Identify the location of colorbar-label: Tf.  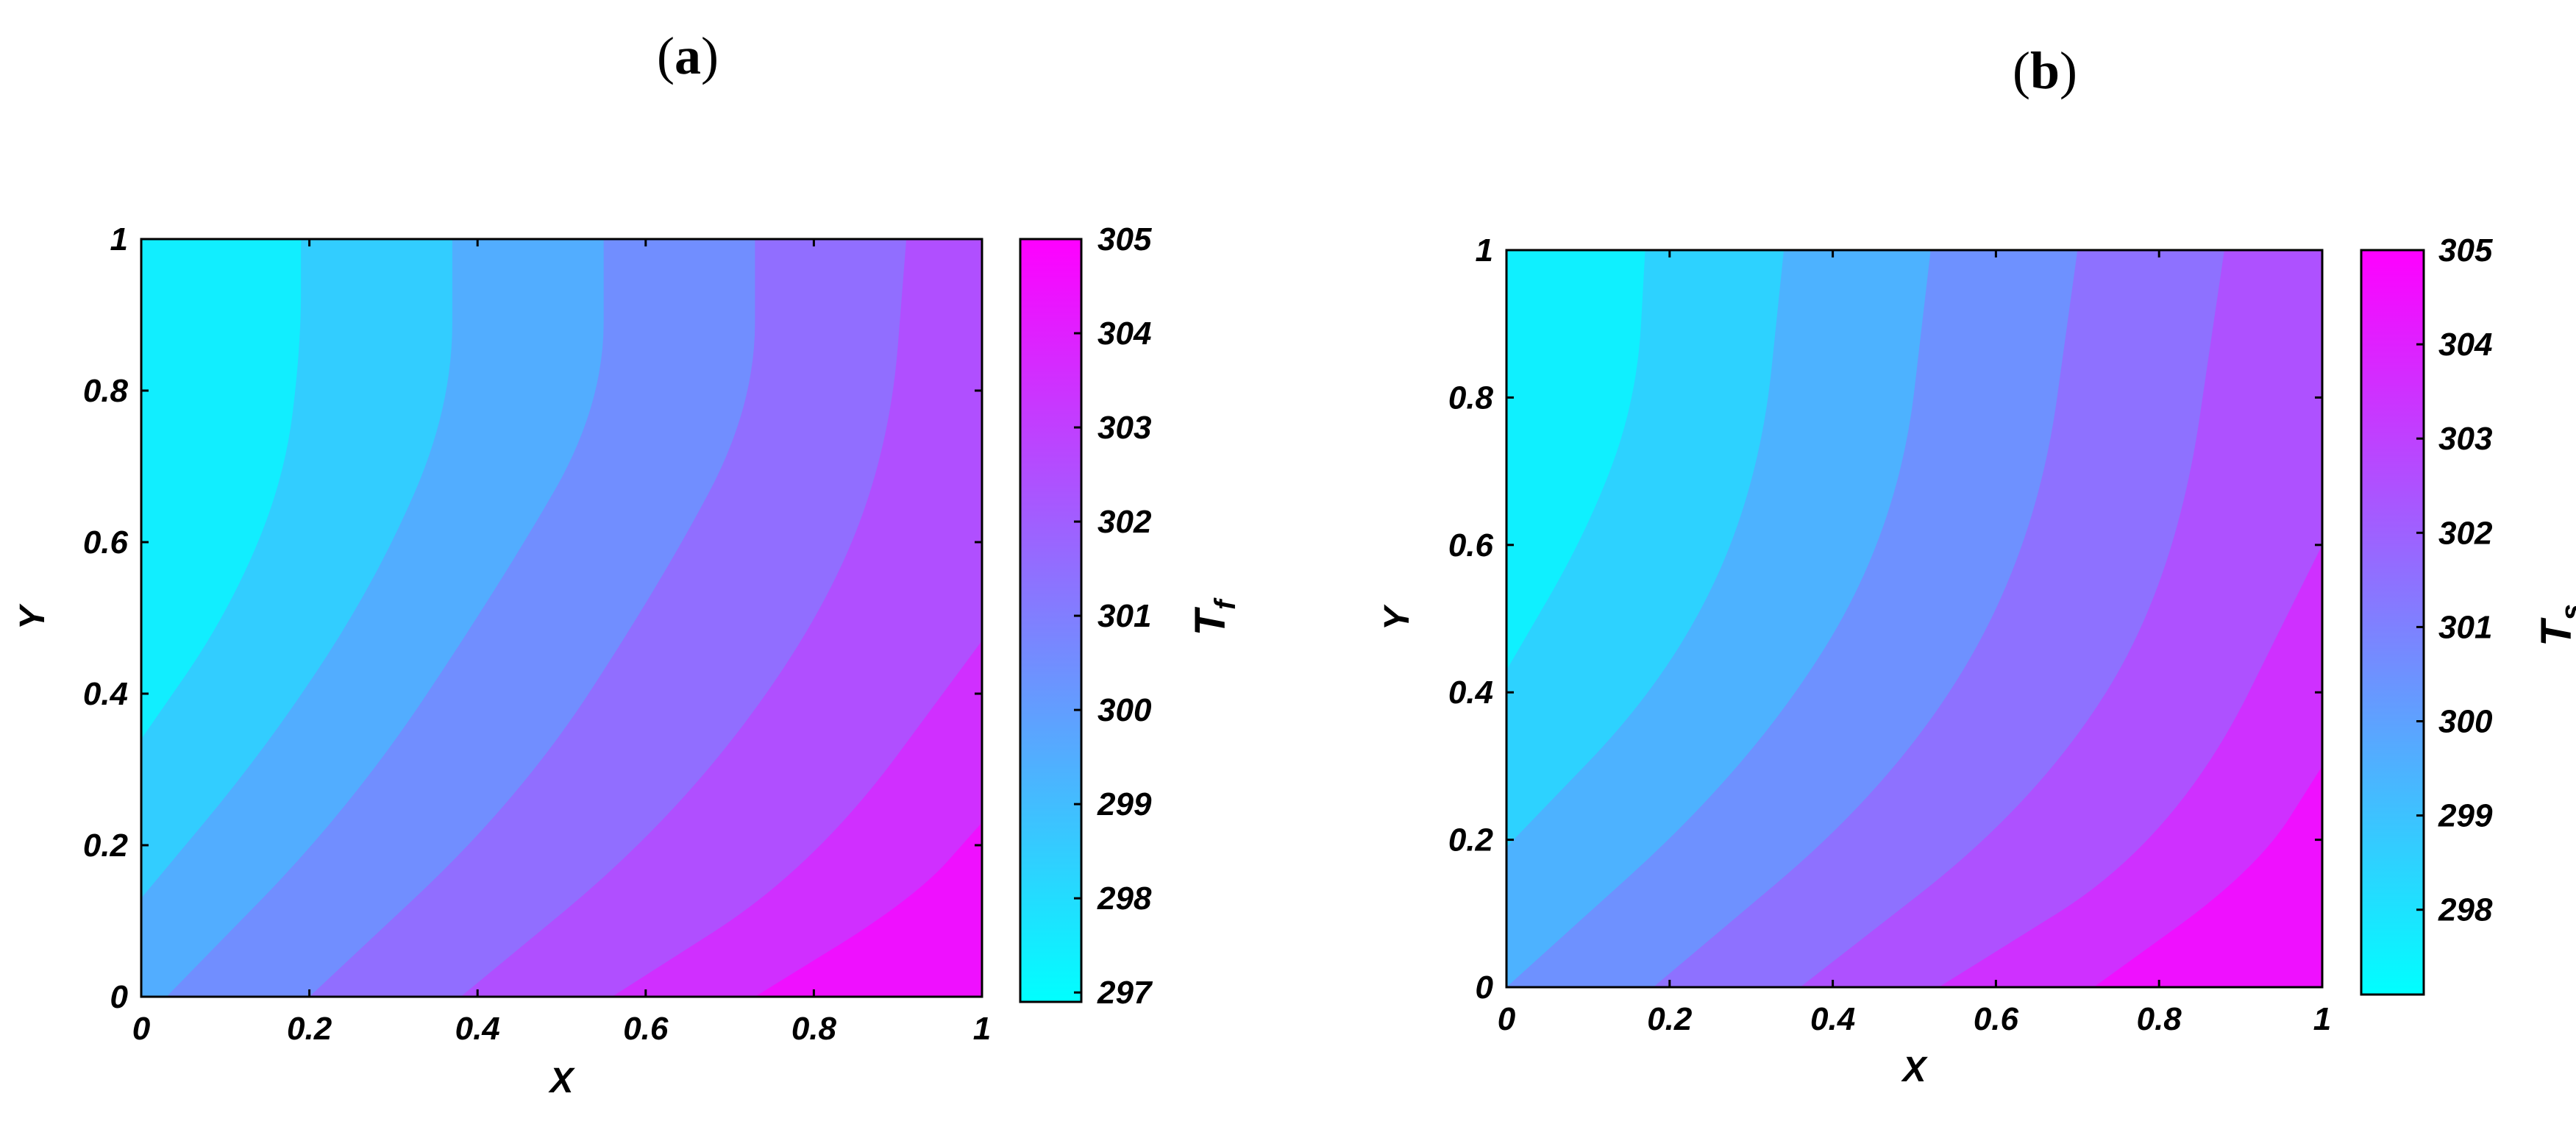
(1214, 616).